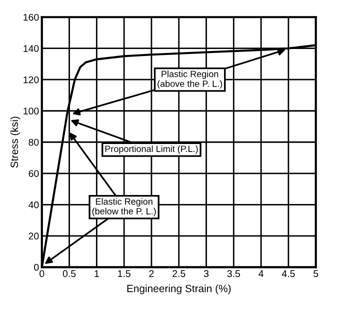 This screenshot has height=311, width=349. I want to click on y-tick-label: 140, so click(31, 48).